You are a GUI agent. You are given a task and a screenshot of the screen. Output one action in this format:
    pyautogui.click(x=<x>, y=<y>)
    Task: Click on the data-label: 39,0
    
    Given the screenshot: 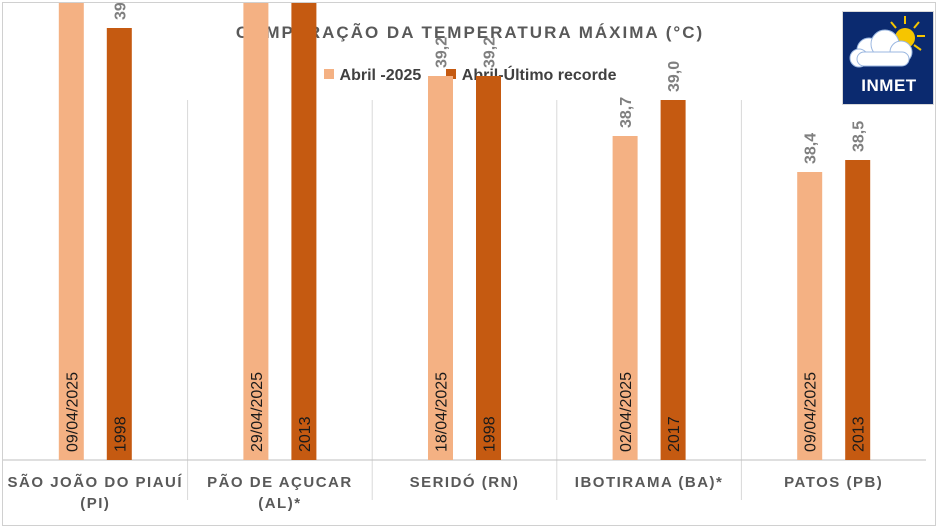 What is the action you would take?
    pyautogui.click(x=674, y=76)
    